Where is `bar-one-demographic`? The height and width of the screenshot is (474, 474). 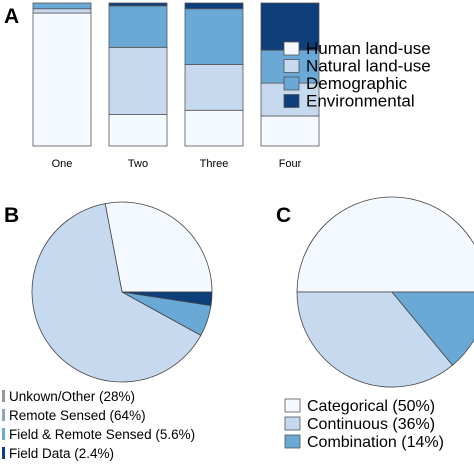 bar-one-demographic is located at coordinates (62, 6).